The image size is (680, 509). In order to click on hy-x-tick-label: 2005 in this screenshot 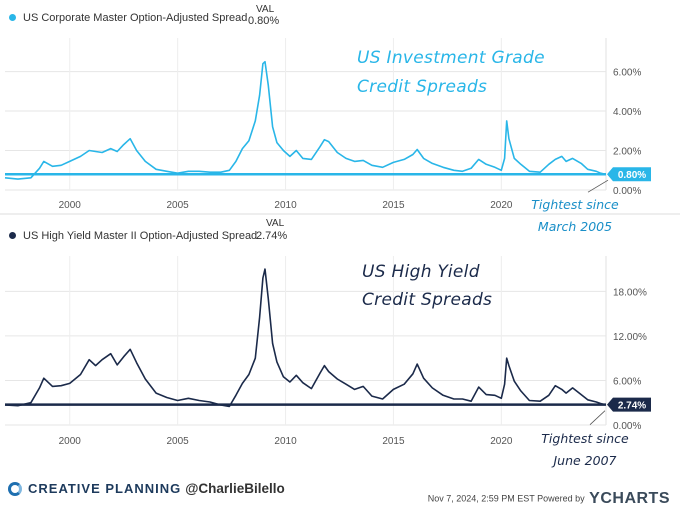, I will do `click(178, 441)`.